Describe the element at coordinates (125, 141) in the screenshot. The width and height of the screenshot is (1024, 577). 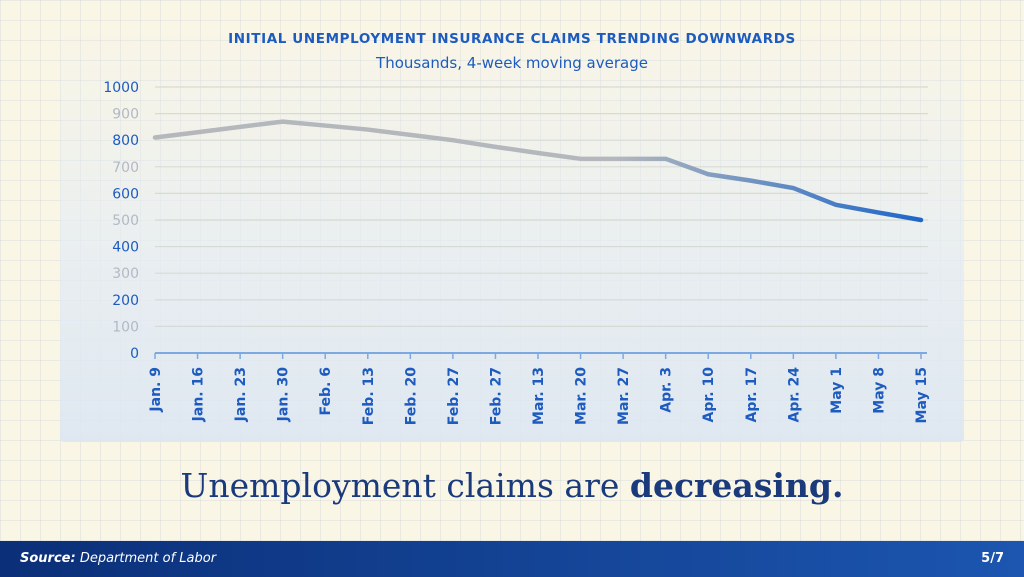
I see `y-tick-label: 800` at that location.